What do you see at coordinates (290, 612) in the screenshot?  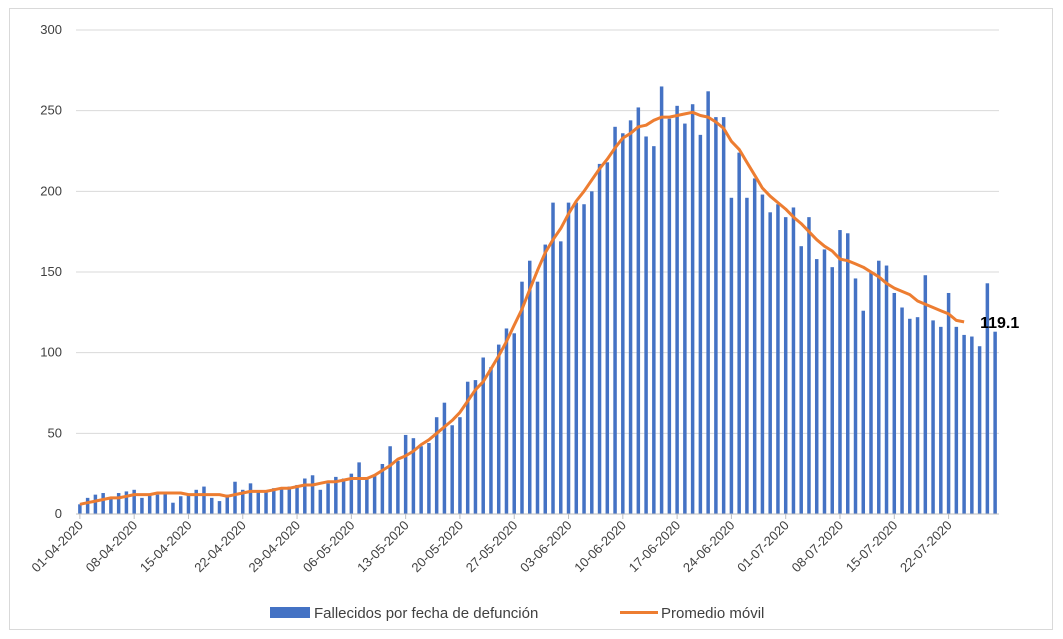 I see `legend-swatch-bars` at bounding box center [290, 612].